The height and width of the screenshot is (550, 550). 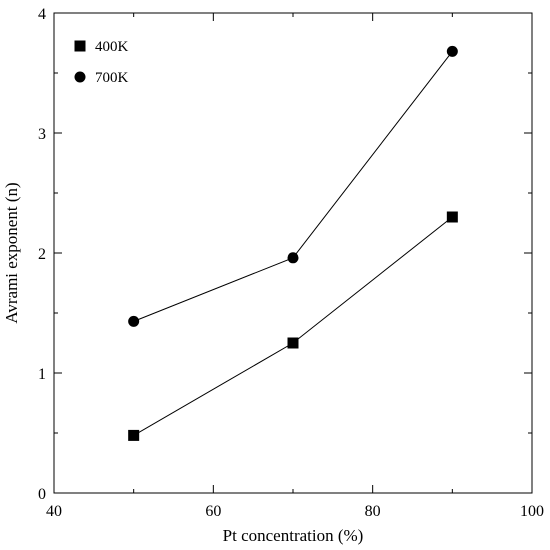 I want to click on y-tick-label: 1, so click(x=42, y=374).